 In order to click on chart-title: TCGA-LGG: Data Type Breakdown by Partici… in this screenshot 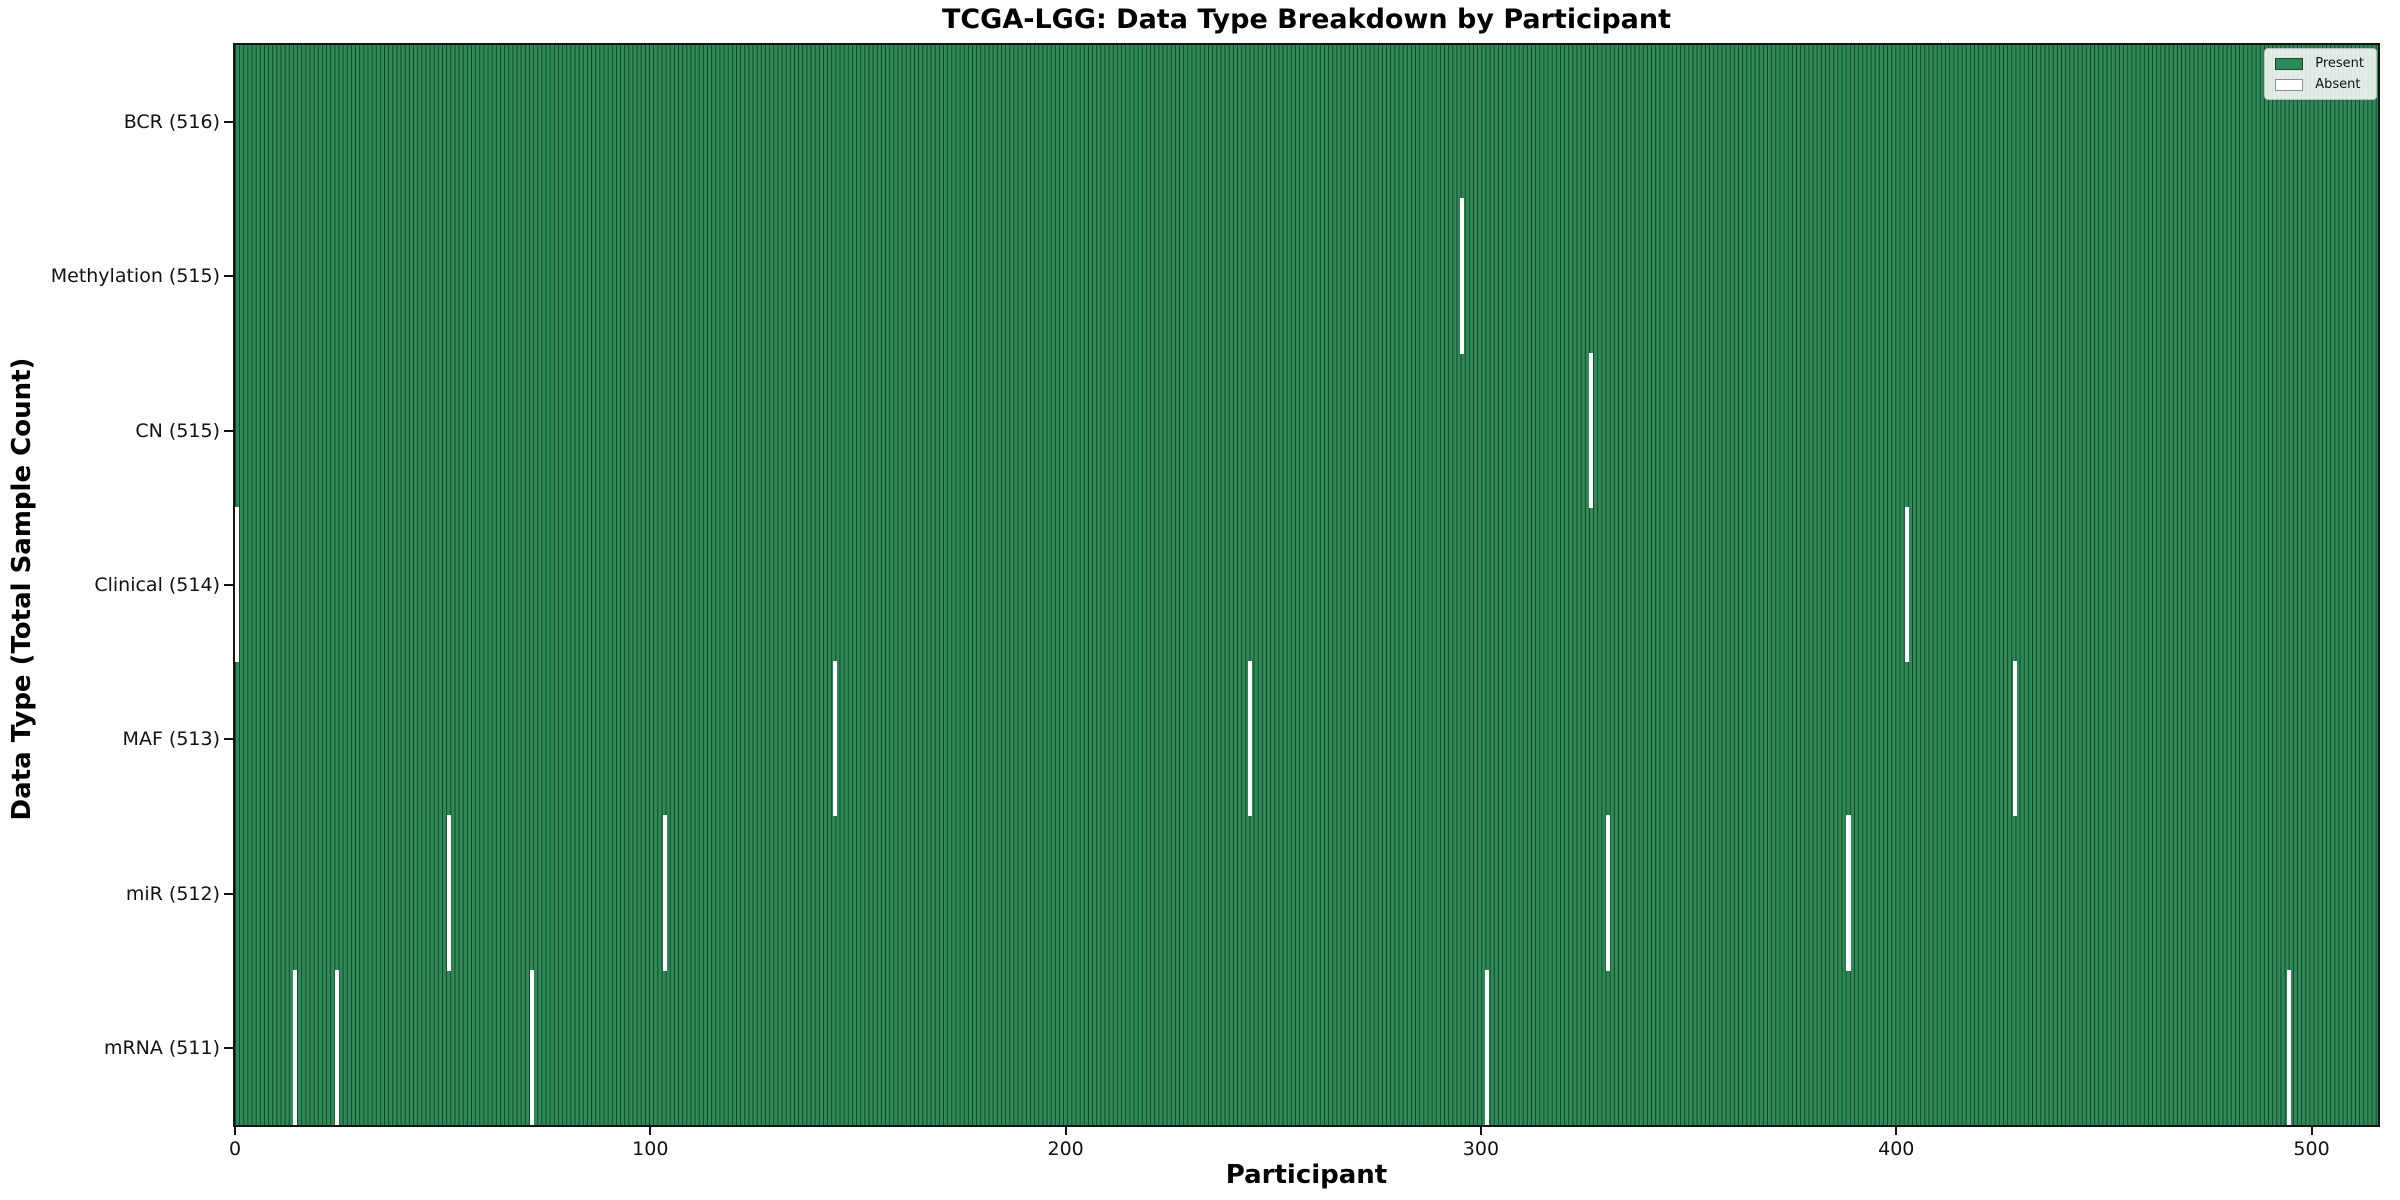, I will do `click(1306, 19)`.